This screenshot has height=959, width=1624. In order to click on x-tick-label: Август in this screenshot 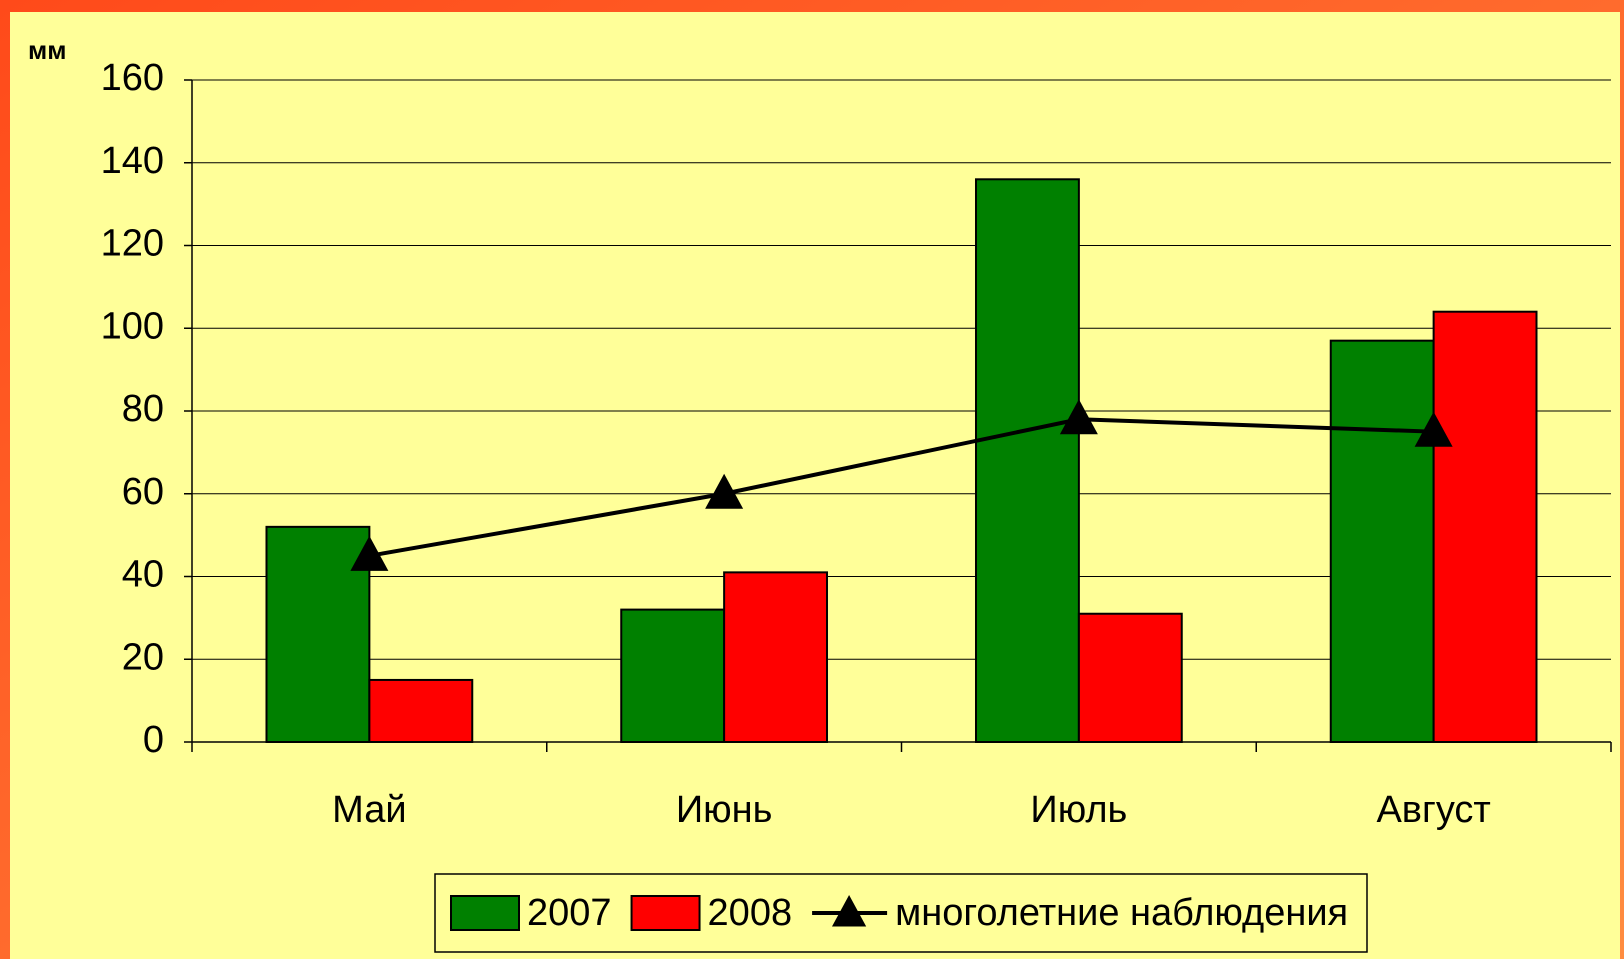, I will do `click(1433, 810)`.